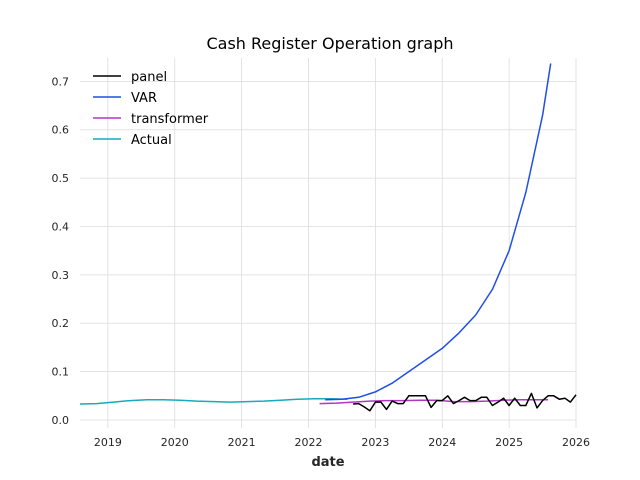  Describe the element at coordinates (308, 442) in the screenshot. I see `x-tick-label: 2022` at that location.